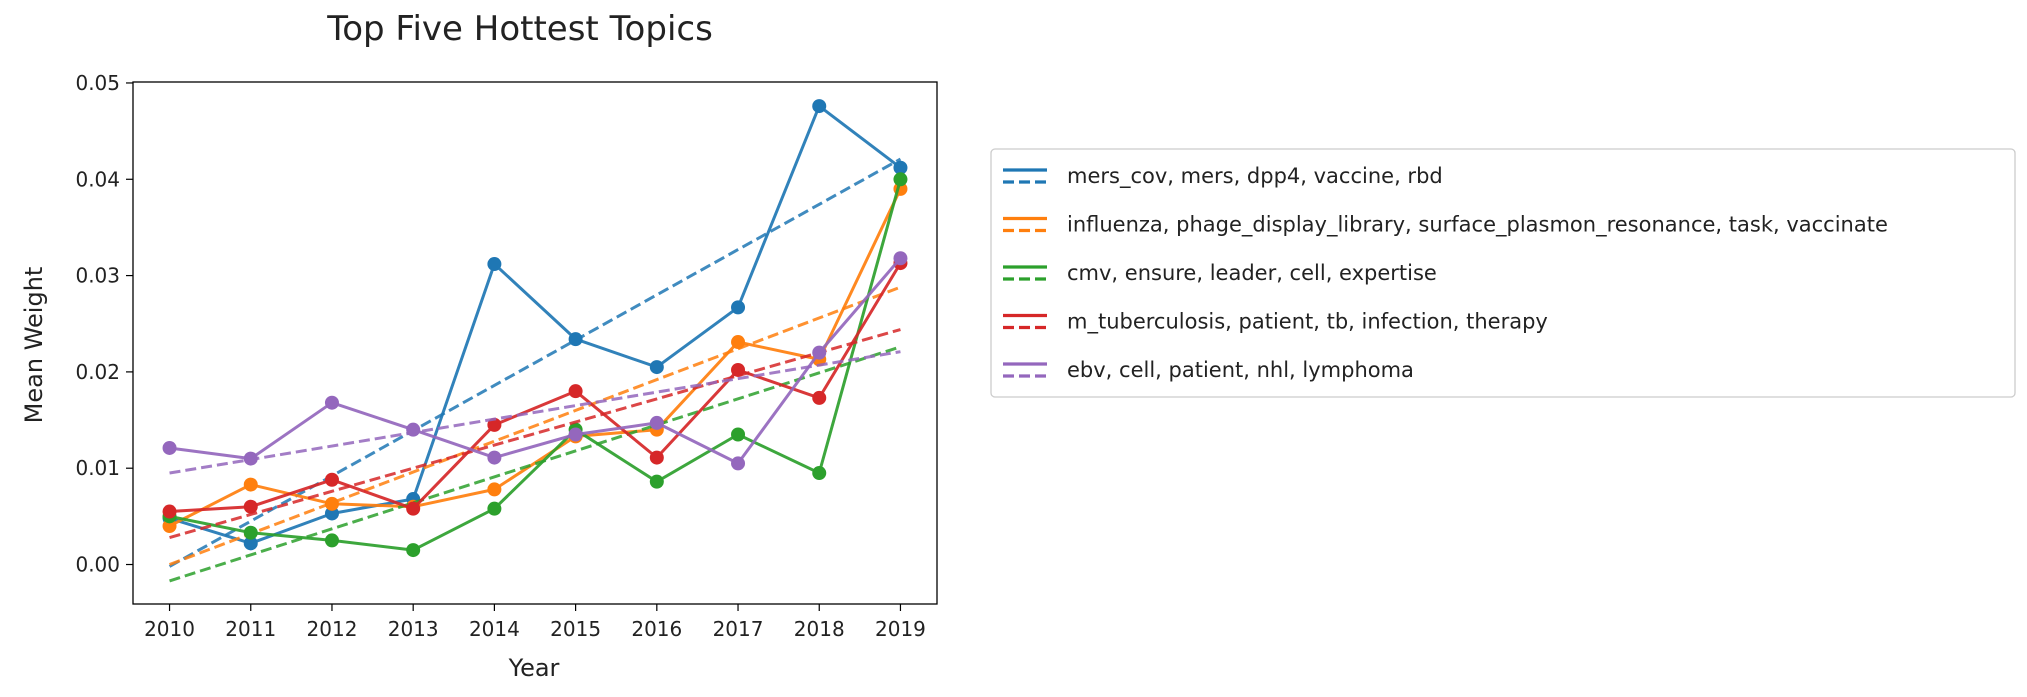 This screenshot has height=697, width=2027. What do you see at coordinates (900, 629) in the screenshot?
I see `x-tick-label: 2019` at bounding box center [900, 629].